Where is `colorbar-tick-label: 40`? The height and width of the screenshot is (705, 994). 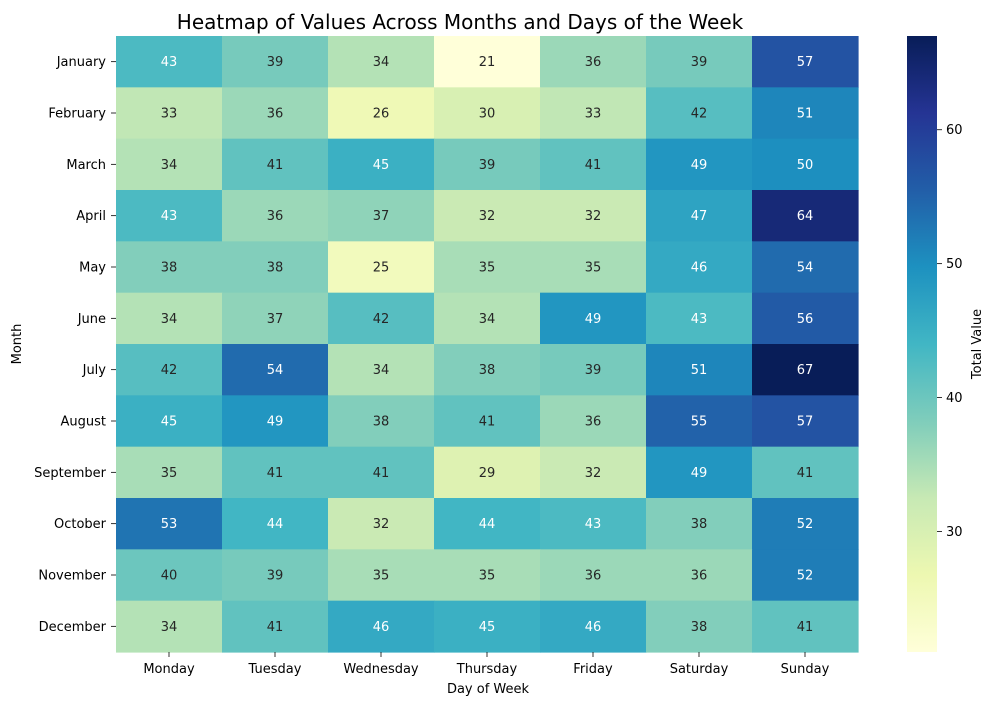 colorbar-tick-label: 40 is located at coordinates (954, 398).